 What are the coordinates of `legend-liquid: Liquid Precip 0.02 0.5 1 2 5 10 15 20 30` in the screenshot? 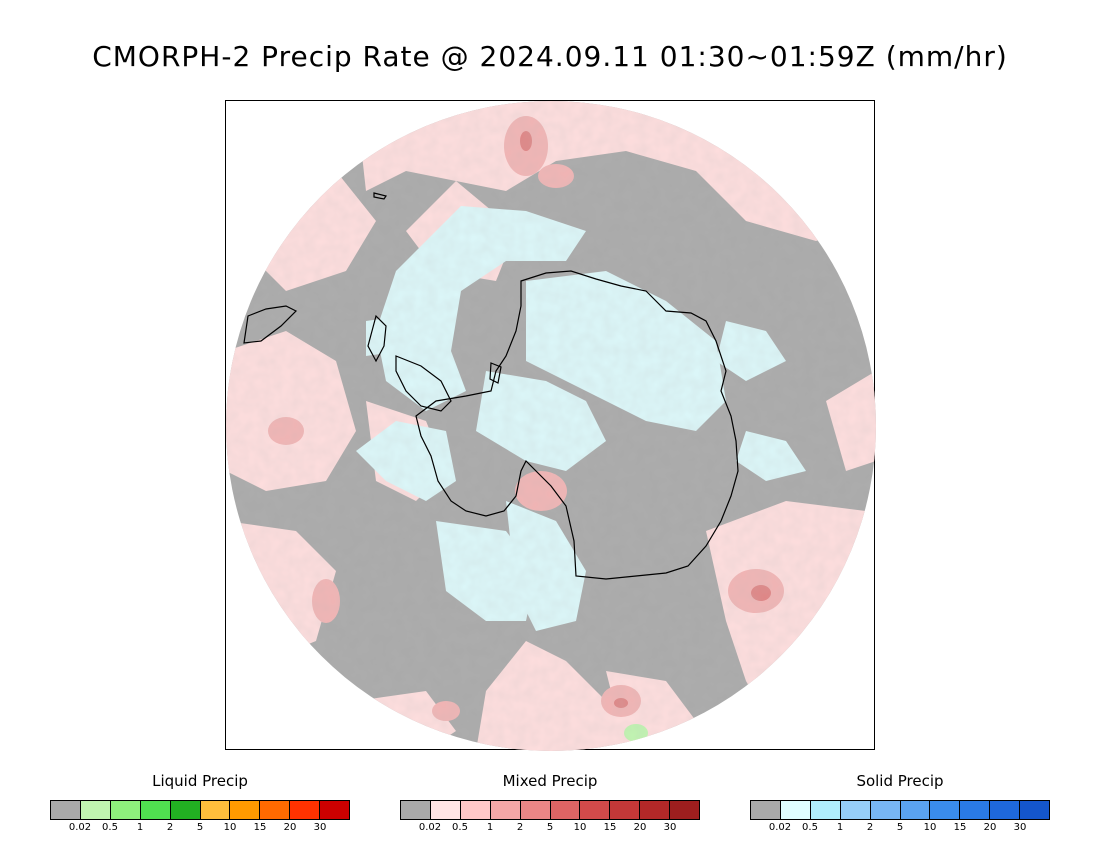 It's located at (200, 804).